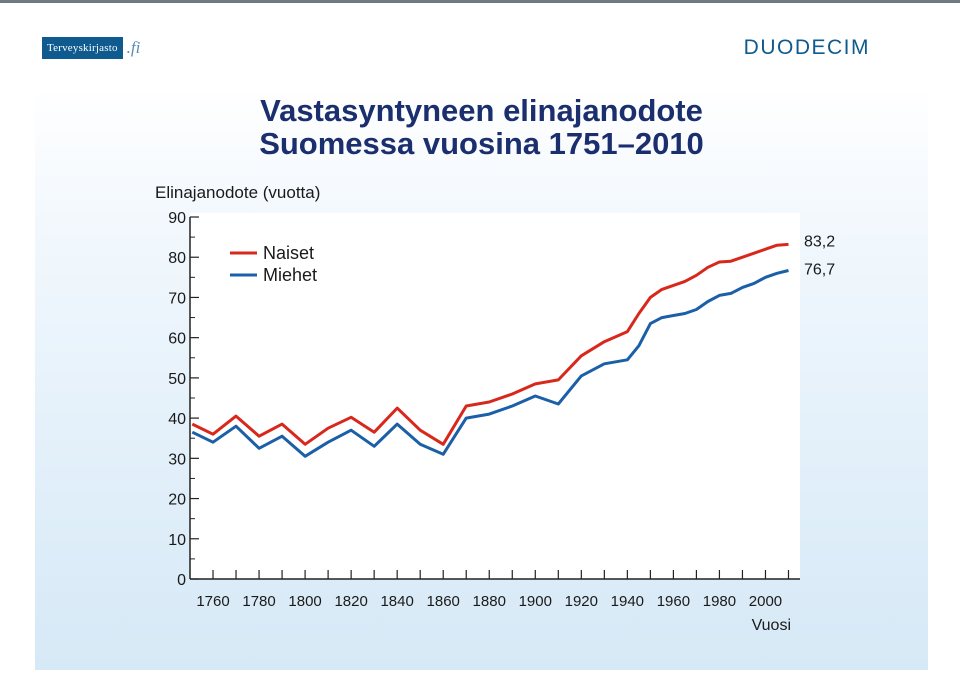 Image resolution: width=960 pixels, height=676 pixels. What do you see at coordinates (177, 500) in the screenshot?
I see `y-tick-label: 20` at bounding box center [177, 500].